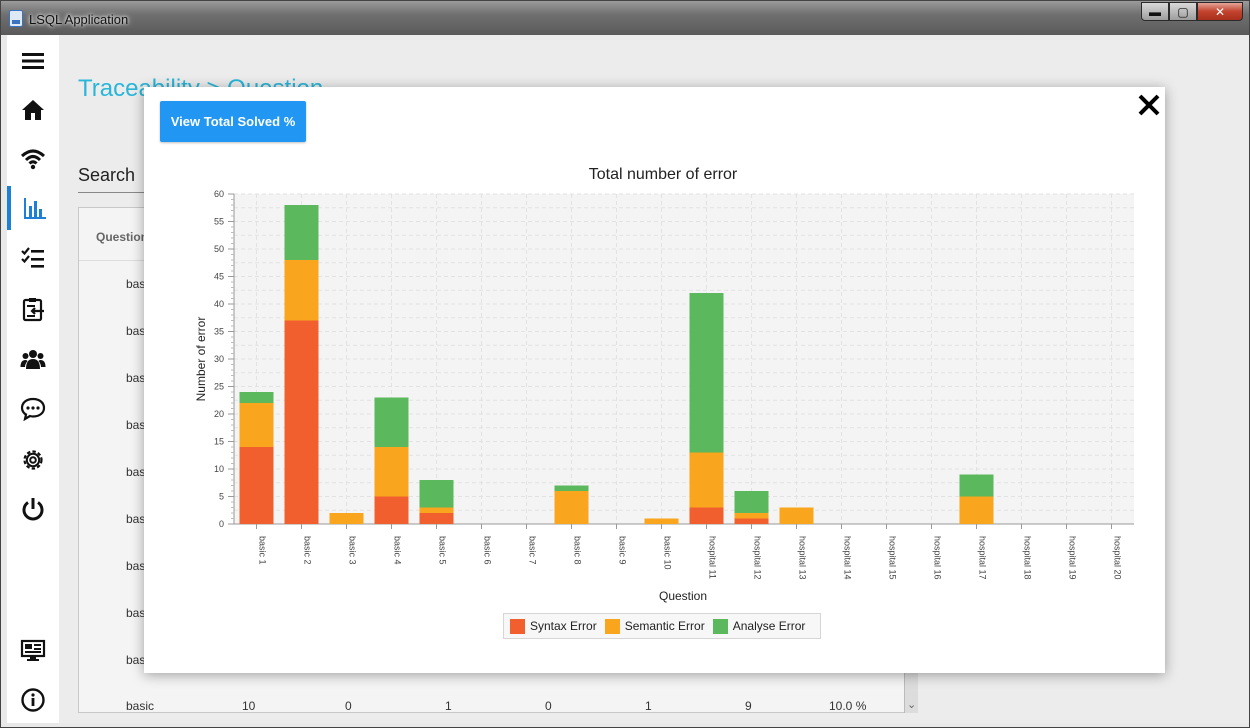 The image size is (1250, 728). Describe the element at coordinates (668, 553) in the screenshot. I see `x-tick-label: basic 10` at that location.